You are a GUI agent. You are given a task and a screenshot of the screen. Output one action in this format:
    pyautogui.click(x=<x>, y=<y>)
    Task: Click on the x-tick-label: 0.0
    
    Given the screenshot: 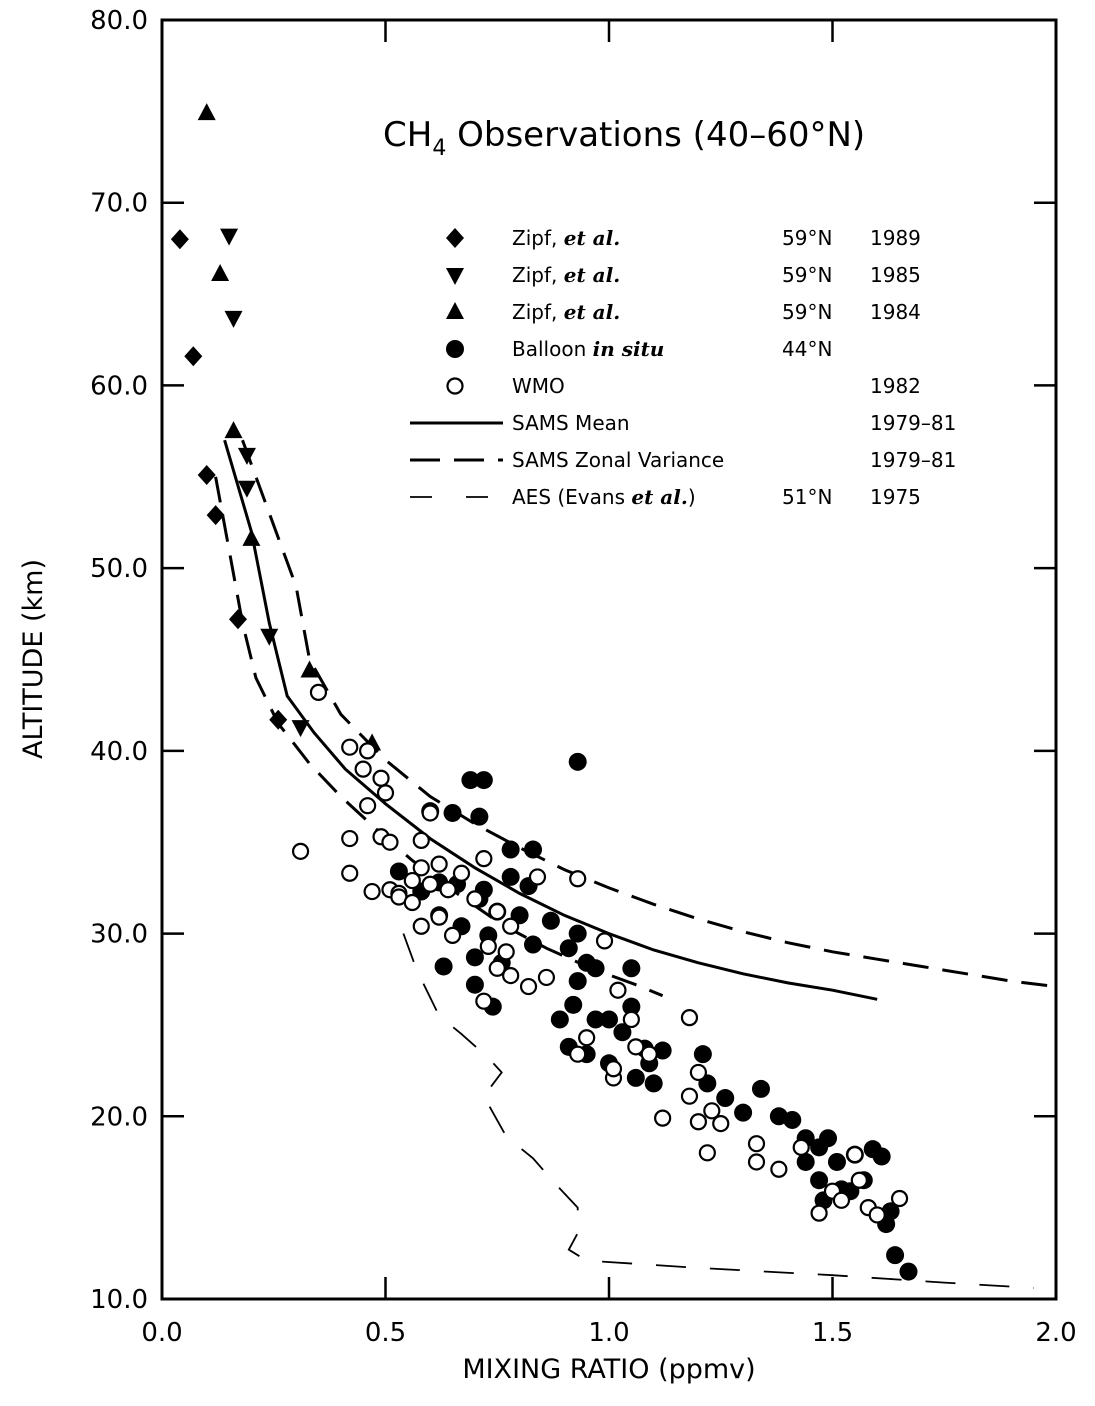 What is the action you would take?
    pyautogui.click(x=161, y=1333)
    